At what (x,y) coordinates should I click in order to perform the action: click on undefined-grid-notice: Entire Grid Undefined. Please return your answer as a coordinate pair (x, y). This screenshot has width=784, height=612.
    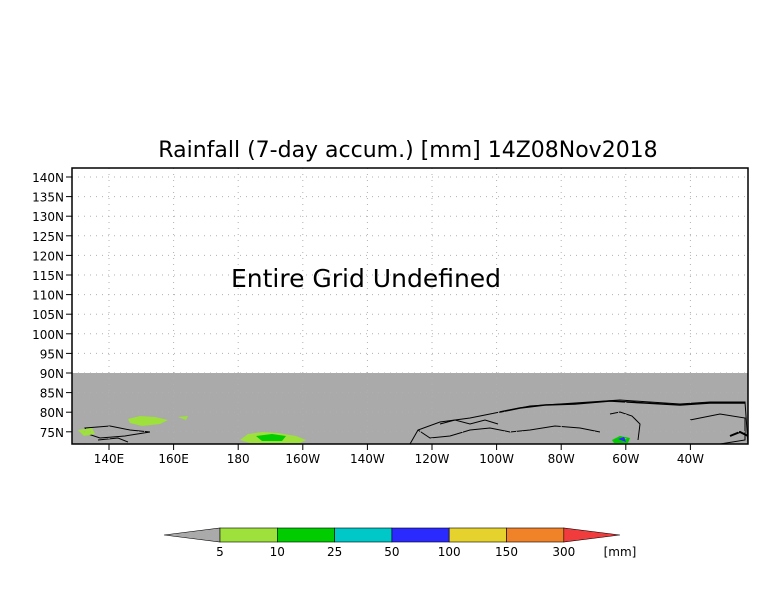
    Looking at the image, I should click on (366, 278).